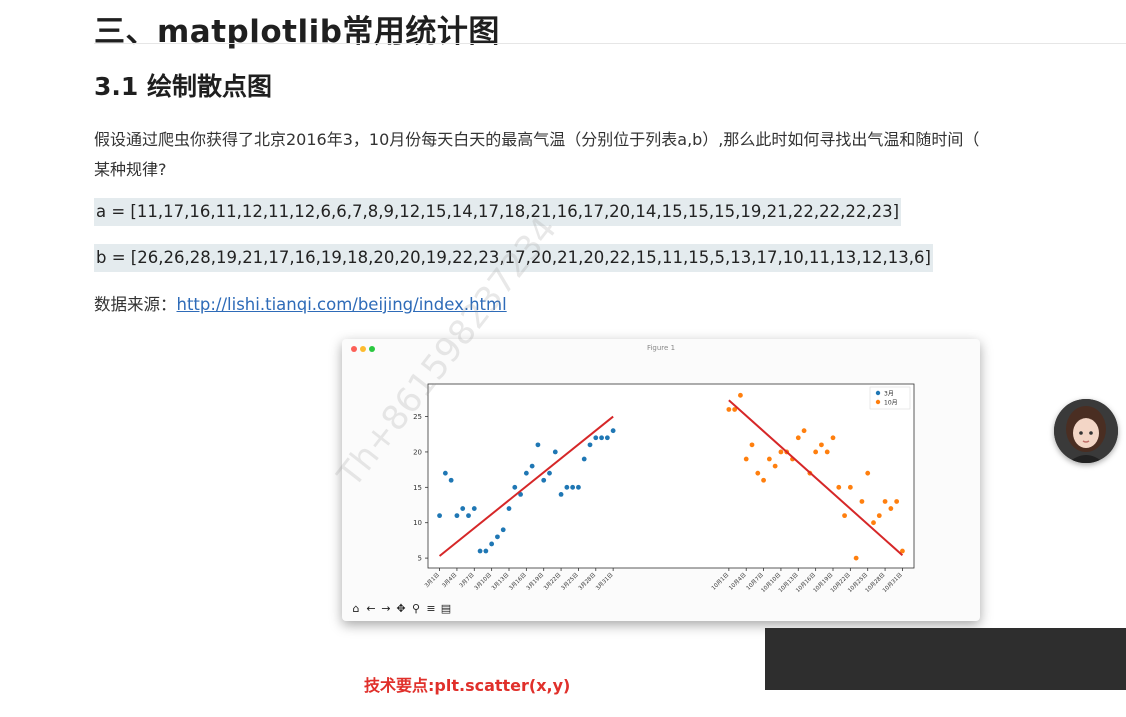 The image size is (1126, 717). Describe the element at coordinates (891, 403) in the screenshot. I see `legend-label-1: 10月` at that location.